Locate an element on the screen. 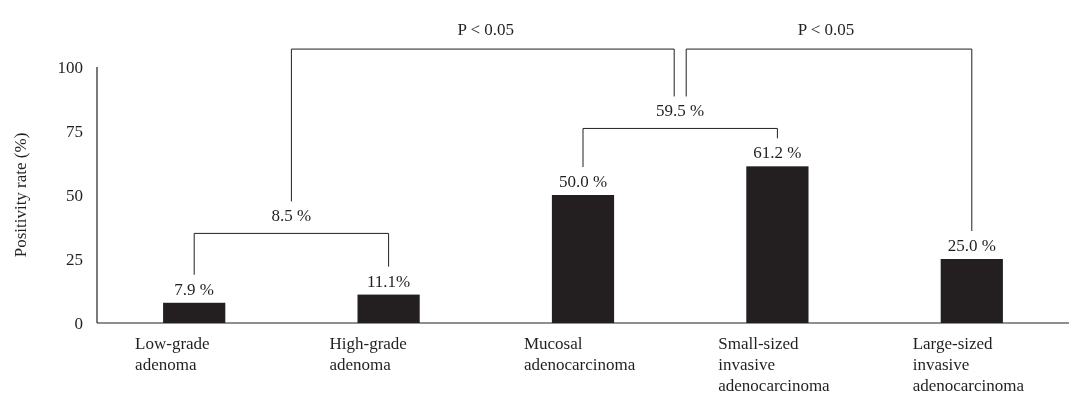  x-tick-label: Mucosal adenocarcinoma is located at coordinates (579, 354).